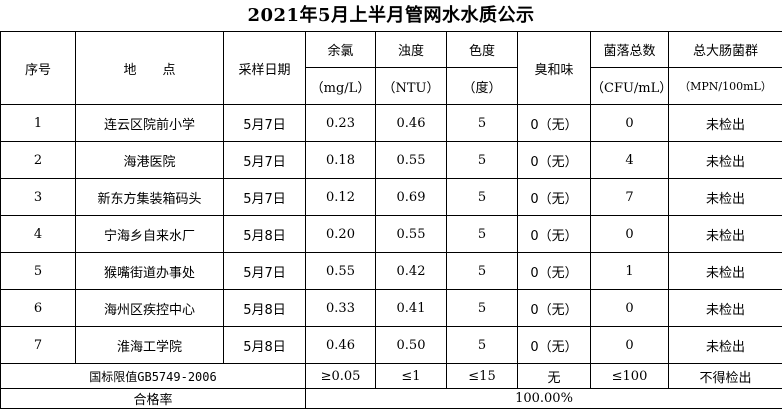 The width and height of the screenshot is (782, 412). What do you see at coordinates (482, 49) in the screenshot?
I see `header-color: 色度` at bounding box center [482, 49].